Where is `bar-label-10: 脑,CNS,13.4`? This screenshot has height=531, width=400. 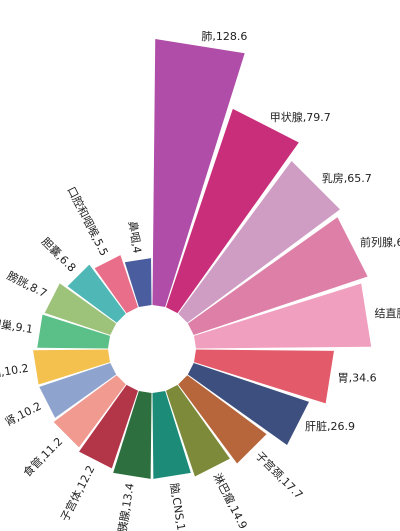 bar-label-10: 脑,CNS,13.4 is located at coordinates (178, 506).